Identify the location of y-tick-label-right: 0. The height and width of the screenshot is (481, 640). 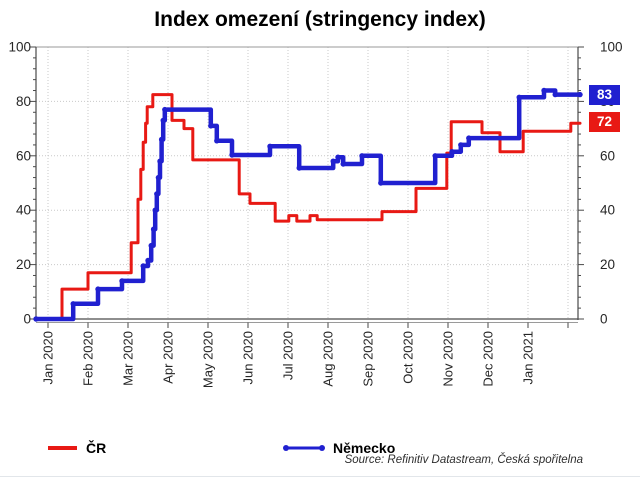
(604, 319).